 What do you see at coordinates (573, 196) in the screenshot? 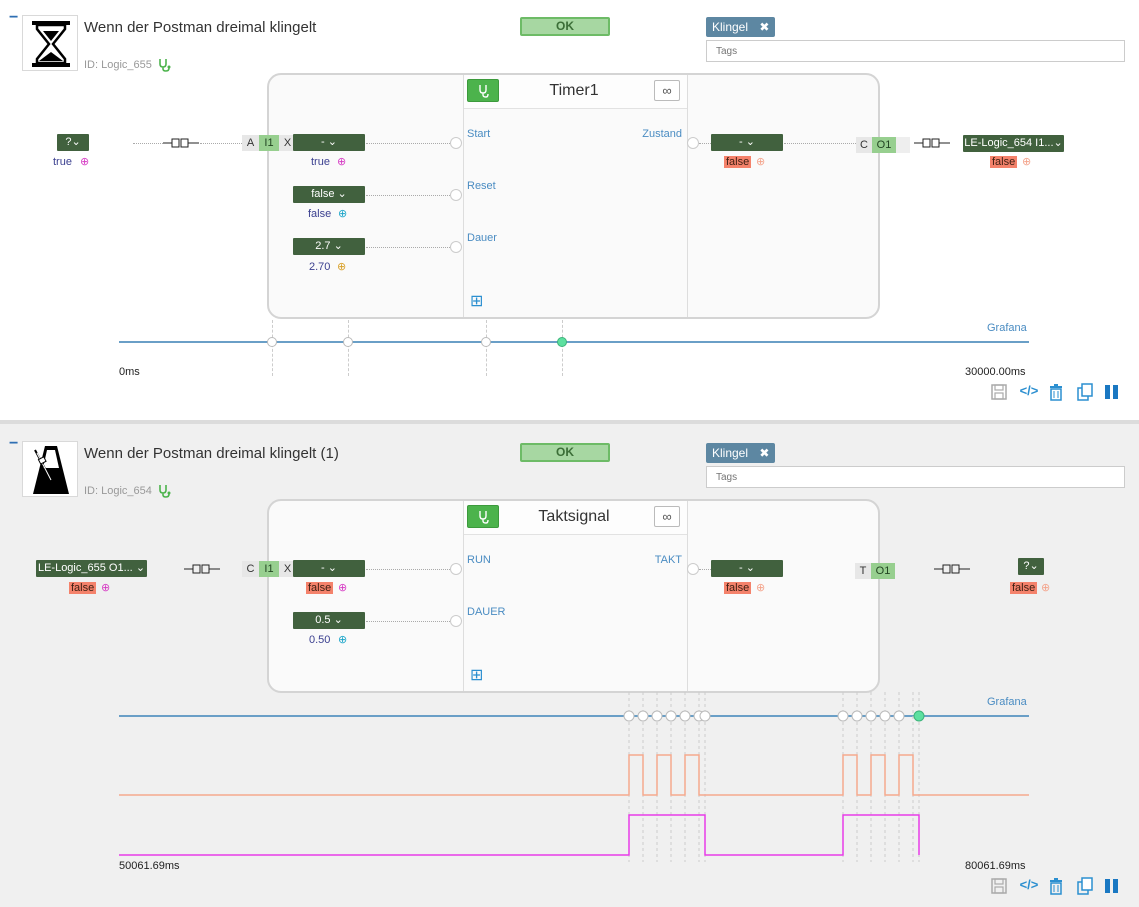
I see `timer-block` at bounding box center [573, 196].